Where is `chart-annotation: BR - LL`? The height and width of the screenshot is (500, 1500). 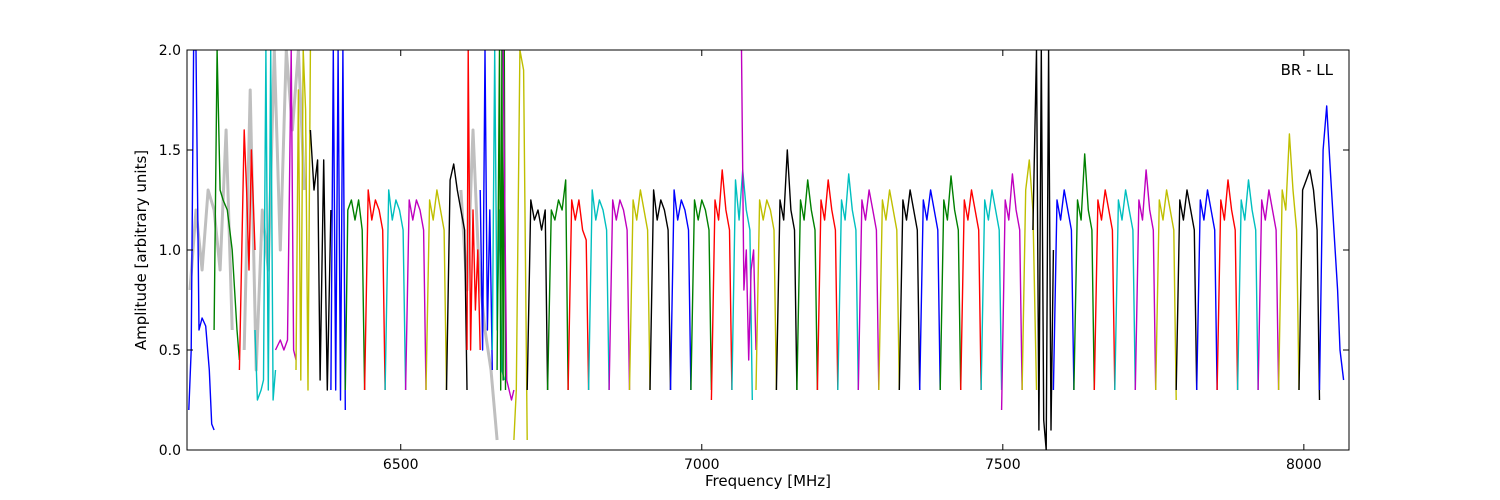 chart-annotation: BR - LL is located at coordinates (1307, 70).